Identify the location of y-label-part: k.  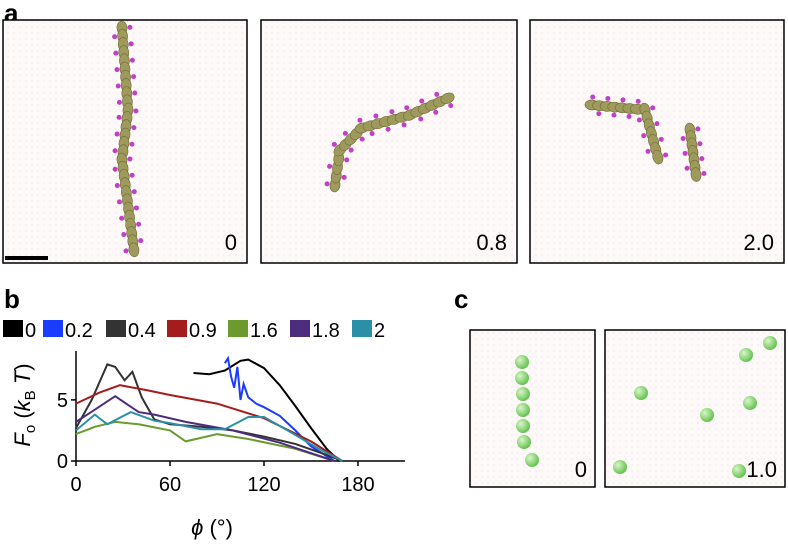
(22, 405).